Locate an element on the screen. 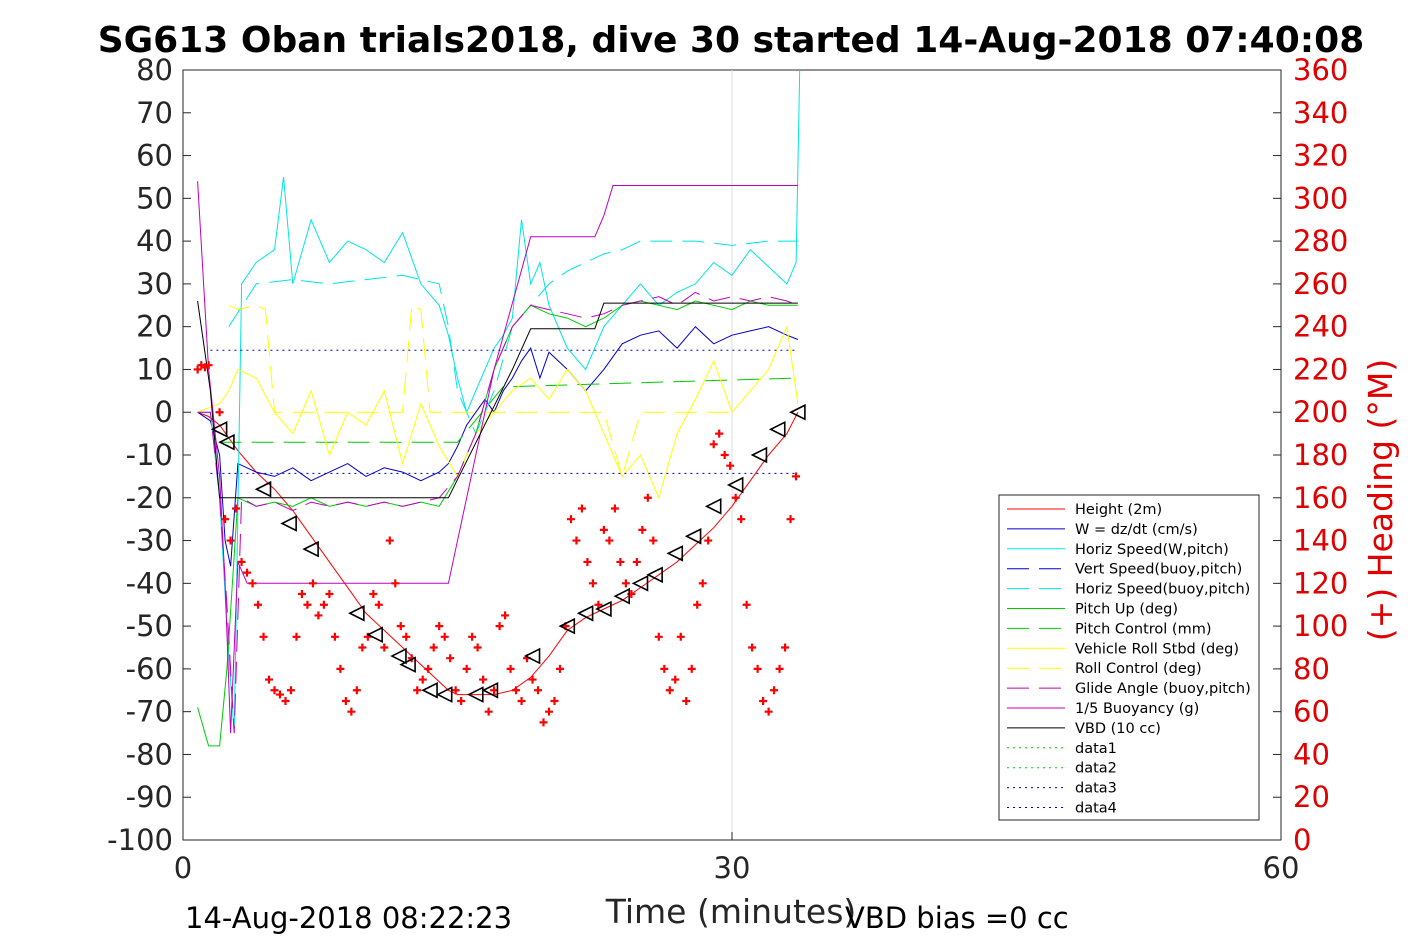  legend-entry: 1/5 Buoyancy (g) is located at coordinates (1137, 709).